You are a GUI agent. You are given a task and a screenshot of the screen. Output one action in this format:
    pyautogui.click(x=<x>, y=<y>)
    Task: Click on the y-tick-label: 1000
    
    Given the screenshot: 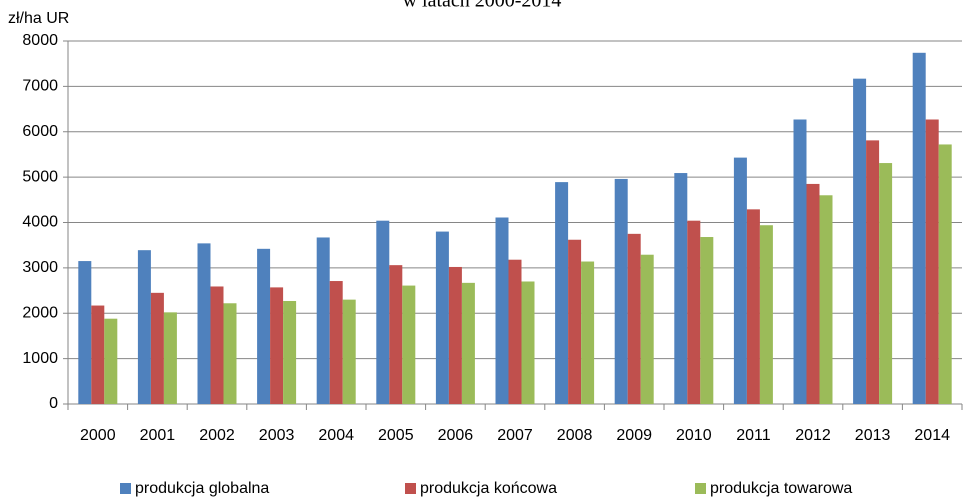 What is the action you would take?
    pyautogui.click(x=40, y=358)
    